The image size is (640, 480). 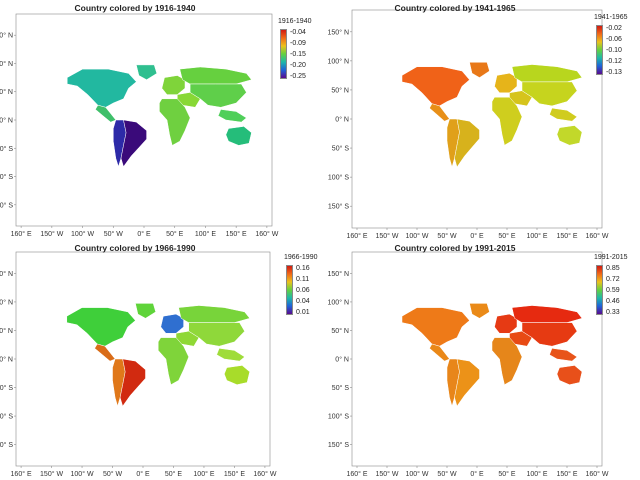 I want to click on legend-title: 1941-1965, so click(x=611, y=17).